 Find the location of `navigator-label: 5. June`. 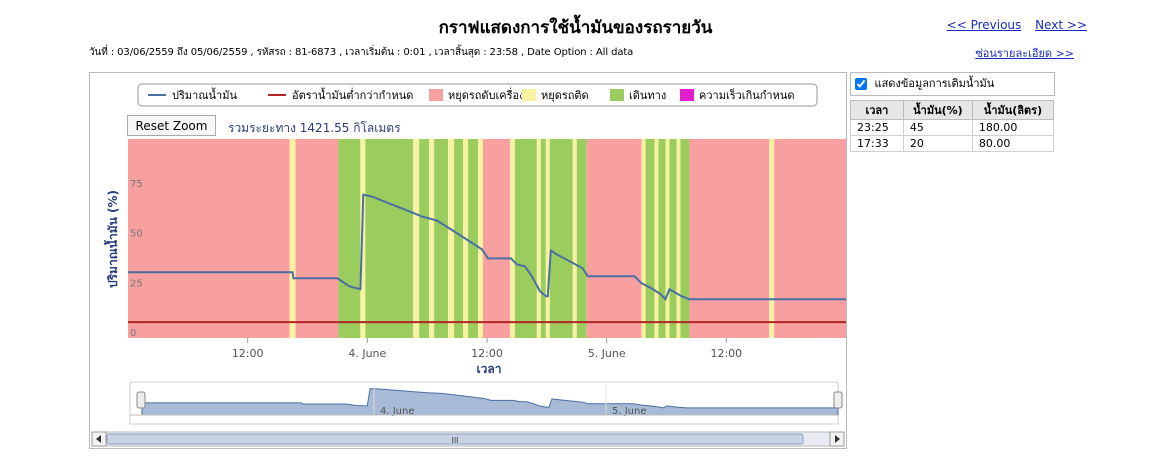

navigator-label: 5. June is located at coordinates (629, 411).